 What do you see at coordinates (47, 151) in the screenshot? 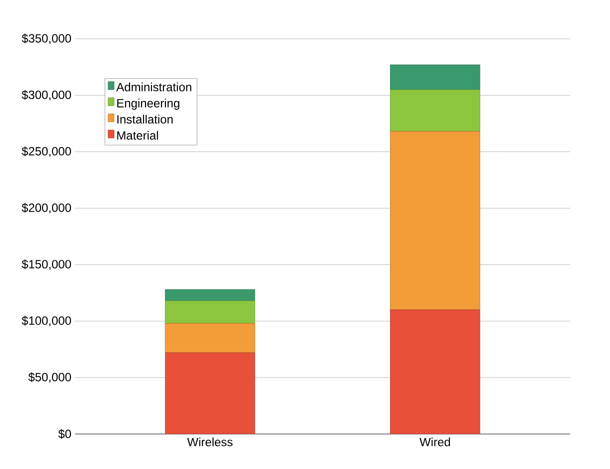
I see `y-tick-label: $250,000` at bounding box center [47, 151].